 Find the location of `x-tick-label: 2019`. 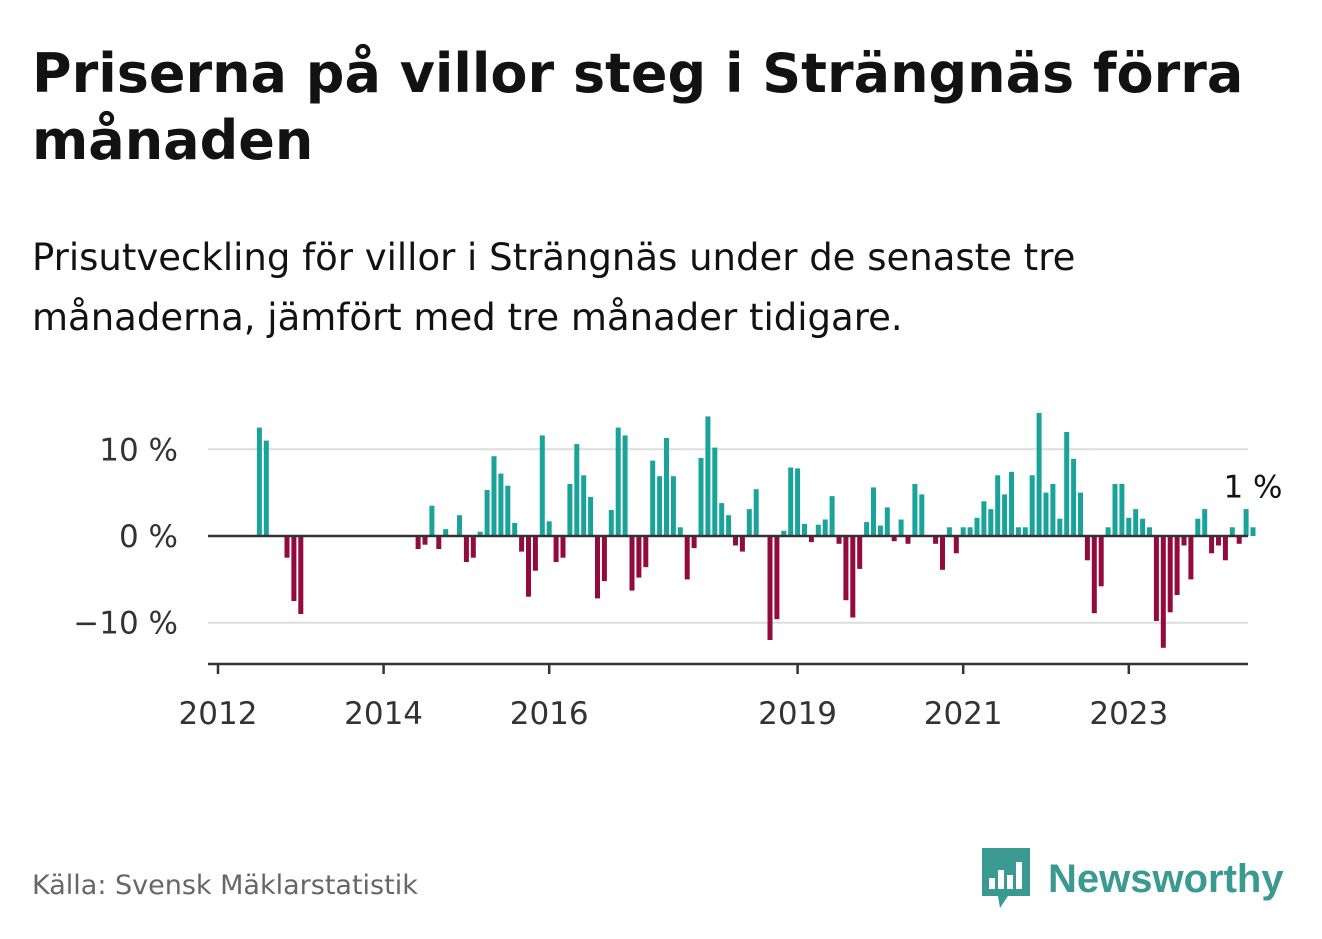

x-tick-label: 2019 is located at coordinates (797, 714).